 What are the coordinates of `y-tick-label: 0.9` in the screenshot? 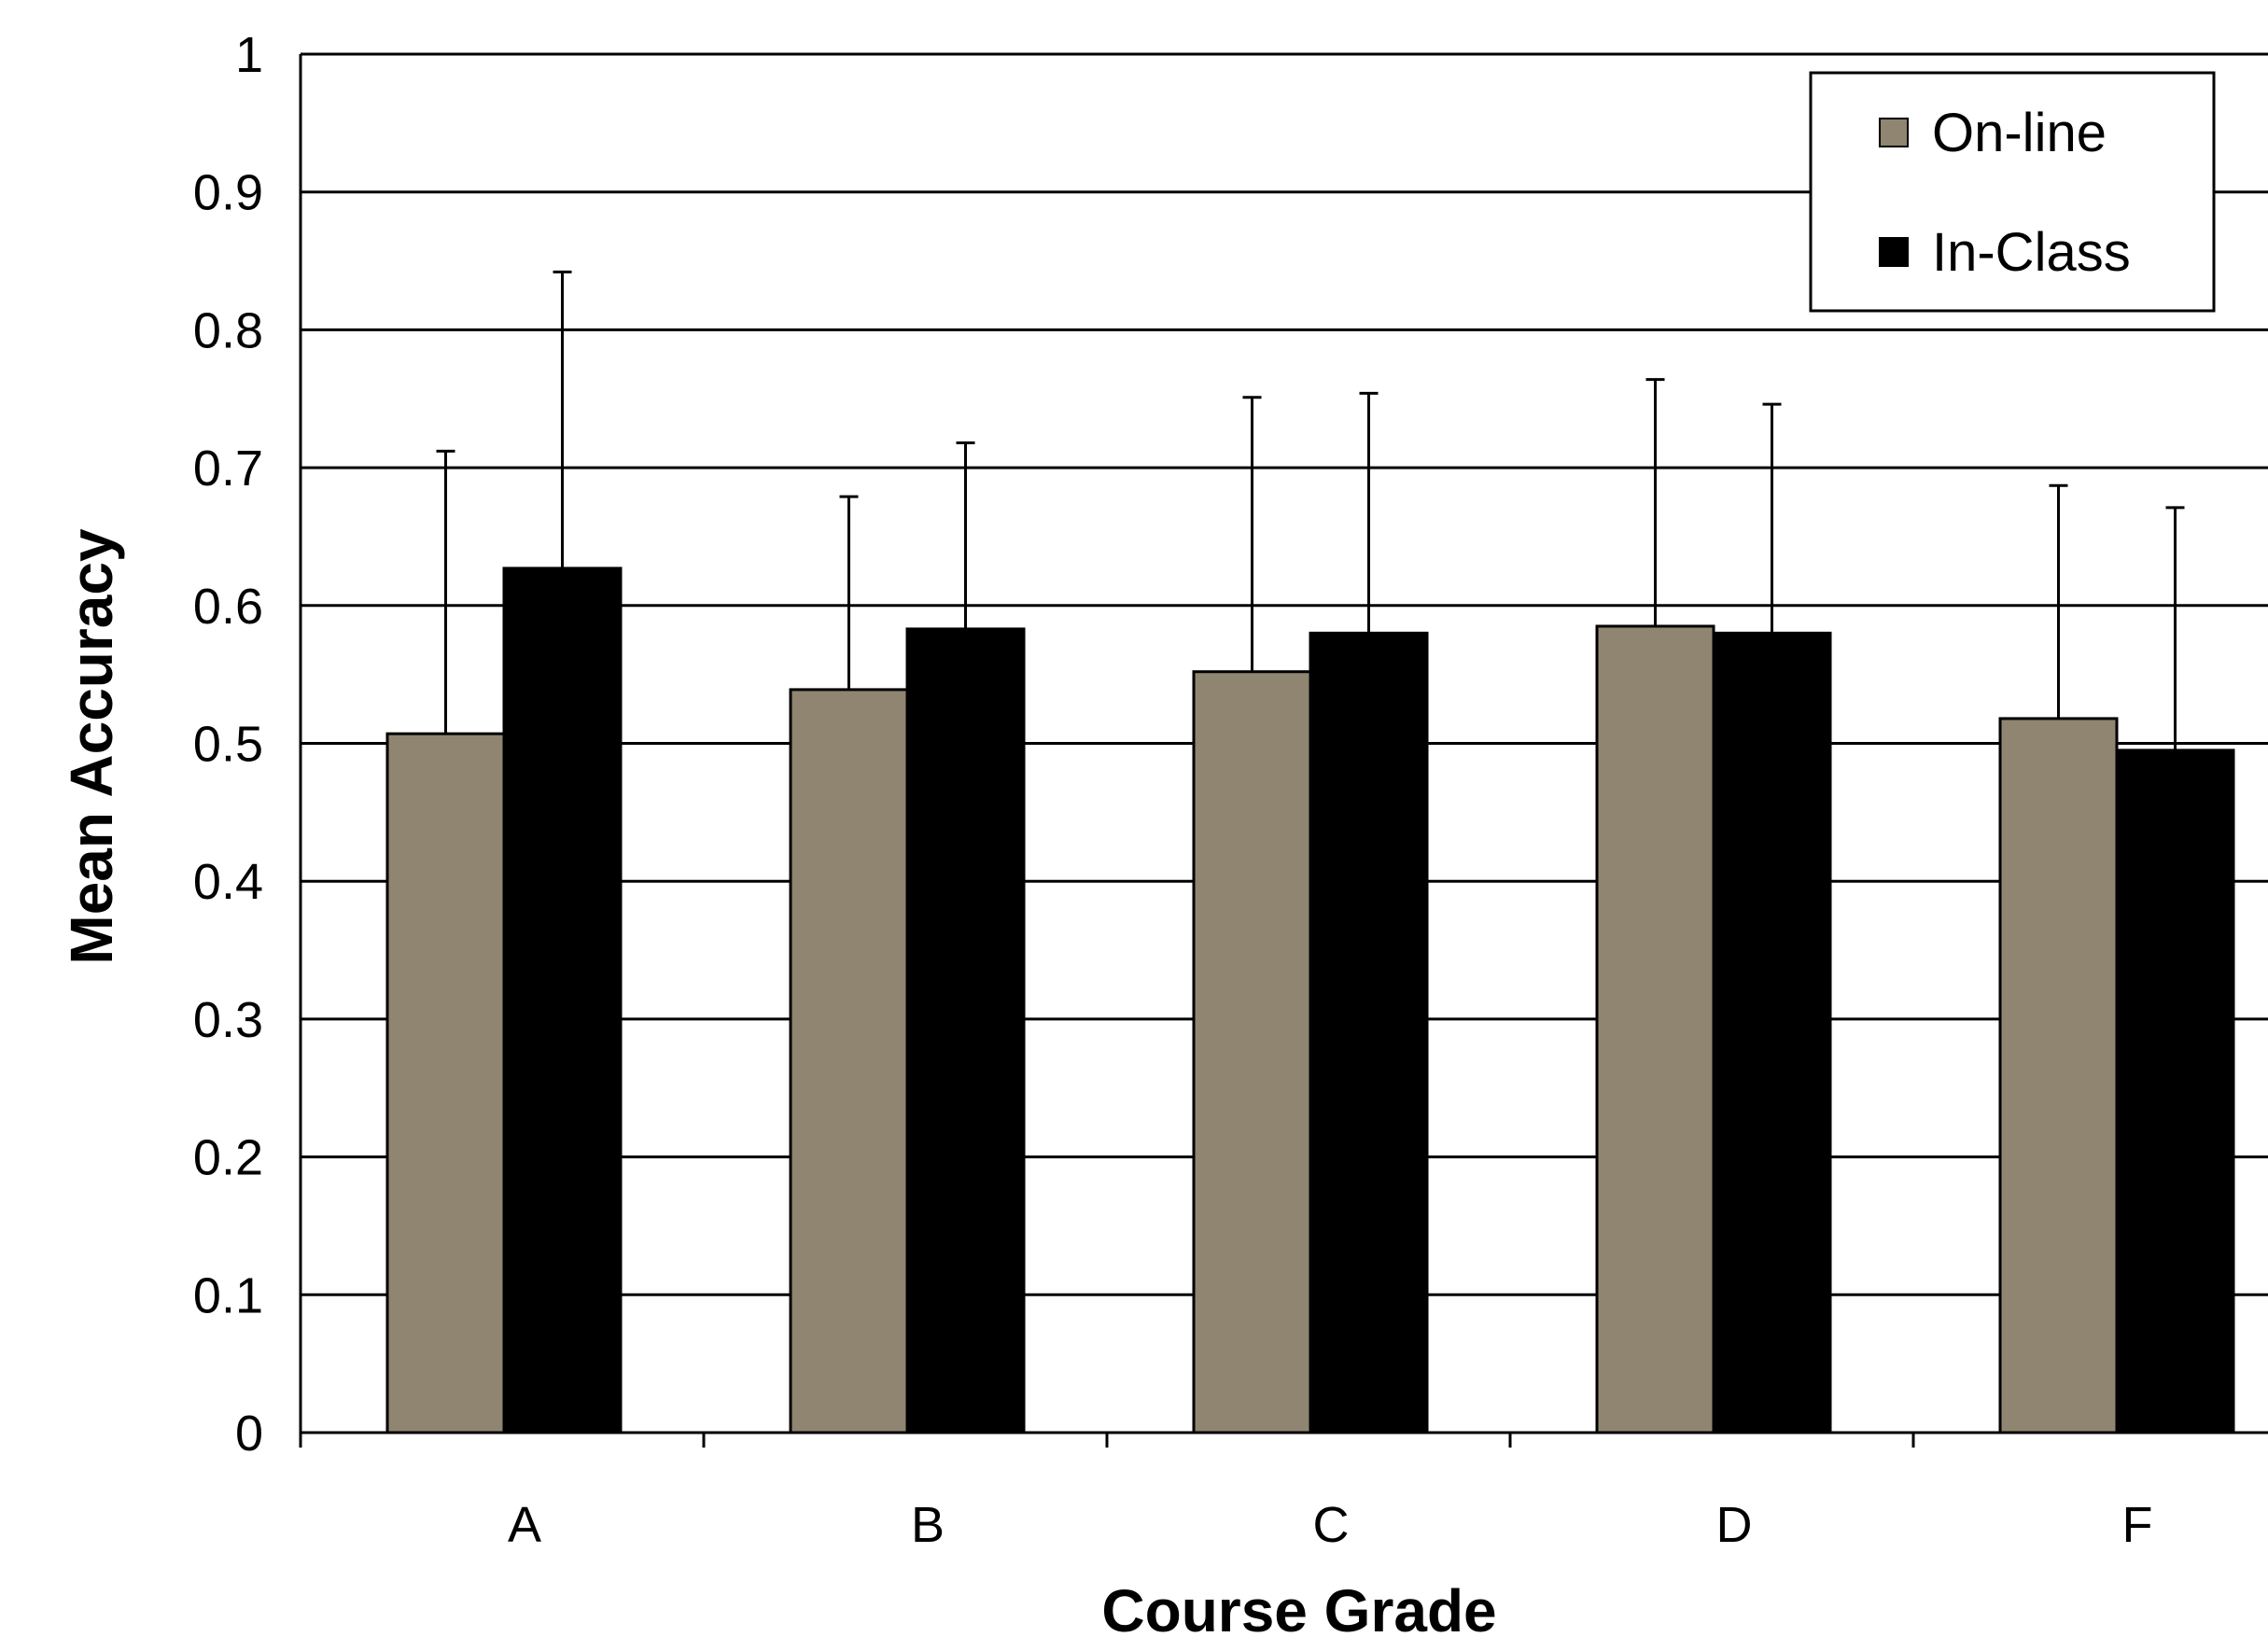 It's located at (228, 193).